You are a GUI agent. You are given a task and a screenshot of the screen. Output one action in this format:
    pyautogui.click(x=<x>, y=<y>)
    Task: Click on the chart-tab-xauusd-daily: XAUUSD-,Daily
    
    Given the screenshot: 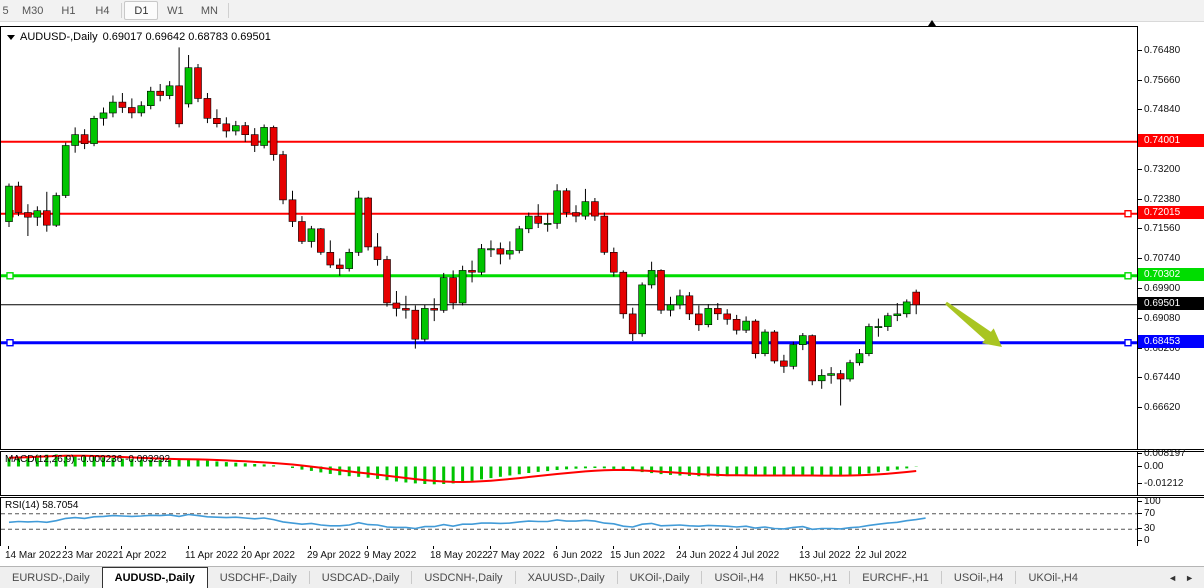 What is the action you would take?
    pyautogui.click(x=566, y=577)
    